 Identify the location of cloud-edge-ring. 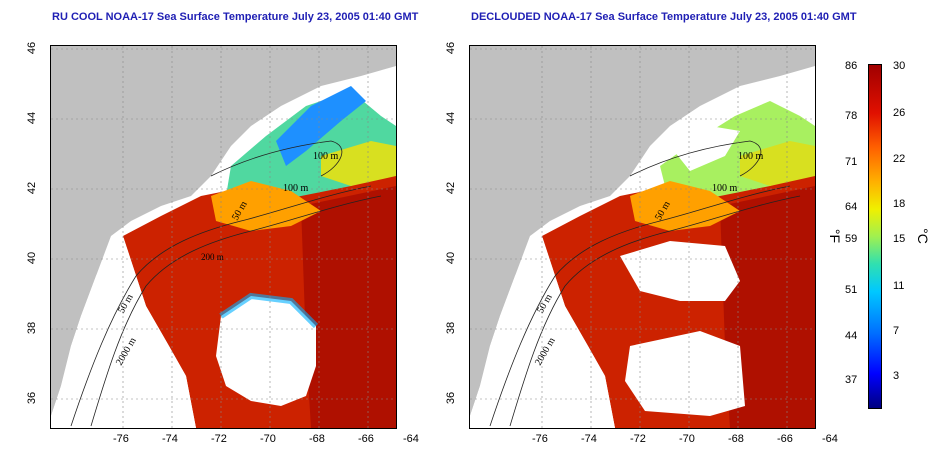
(269, 310).